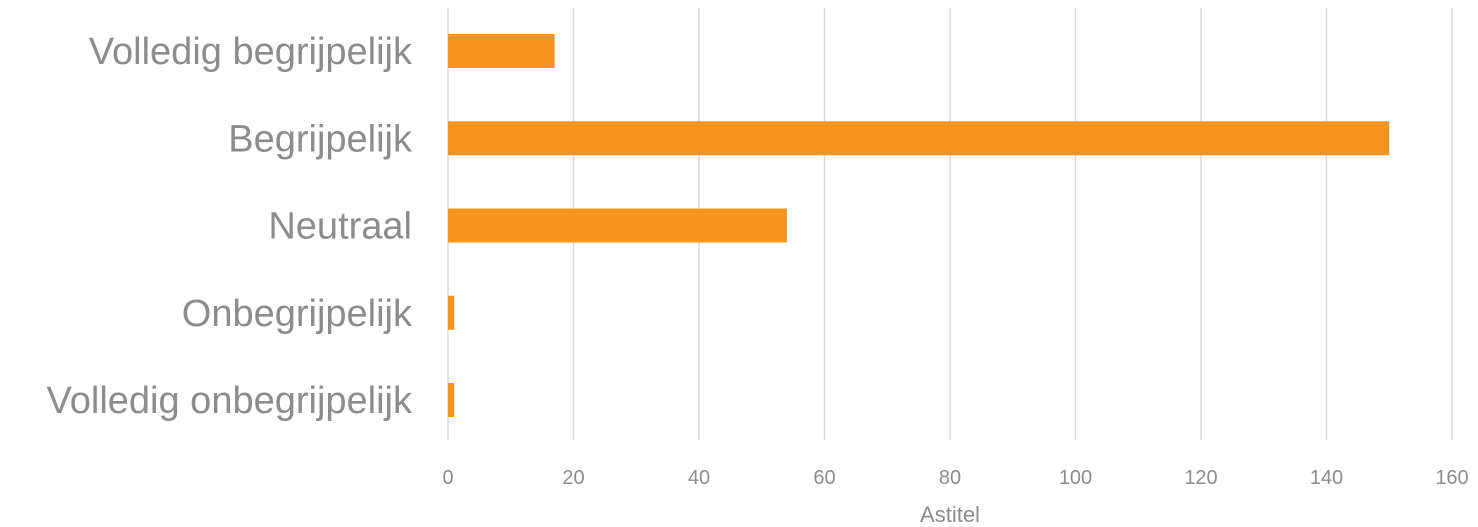 This screenshot has height=527, width=1478. I want to click on x-tick-label: 80, so click(950, 478).